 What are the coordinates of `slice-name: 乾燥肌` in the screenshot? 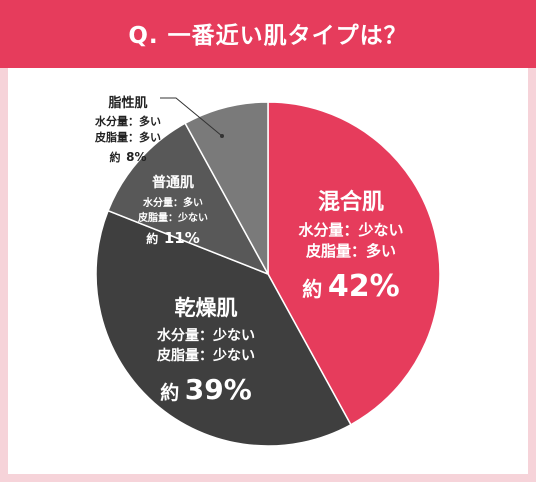 It's located at (206, 308).